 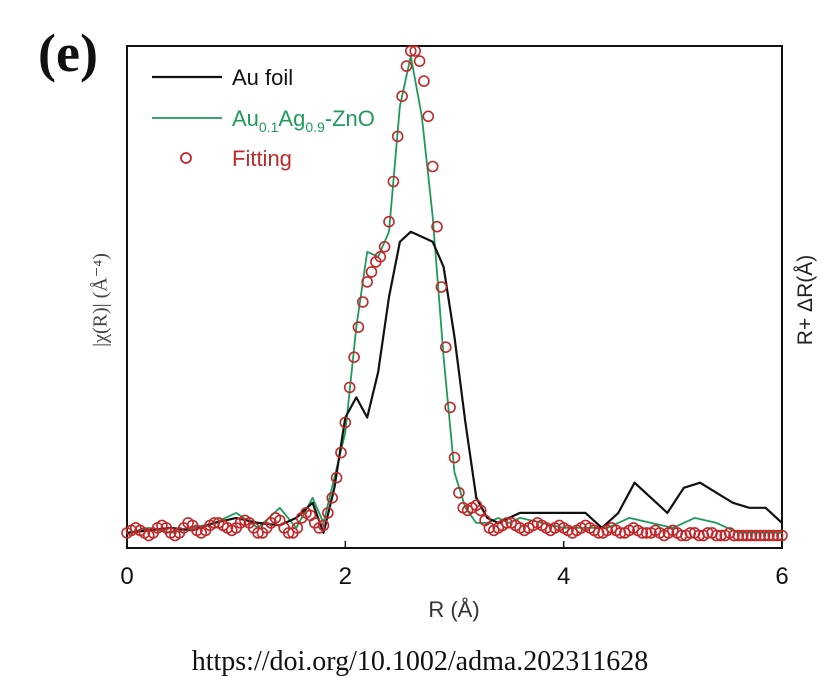 What do you see at coordinates (262, 77) in the screenshot?
I see `legend-label-au-foil: Au foil` at bounding box center [262, 77].